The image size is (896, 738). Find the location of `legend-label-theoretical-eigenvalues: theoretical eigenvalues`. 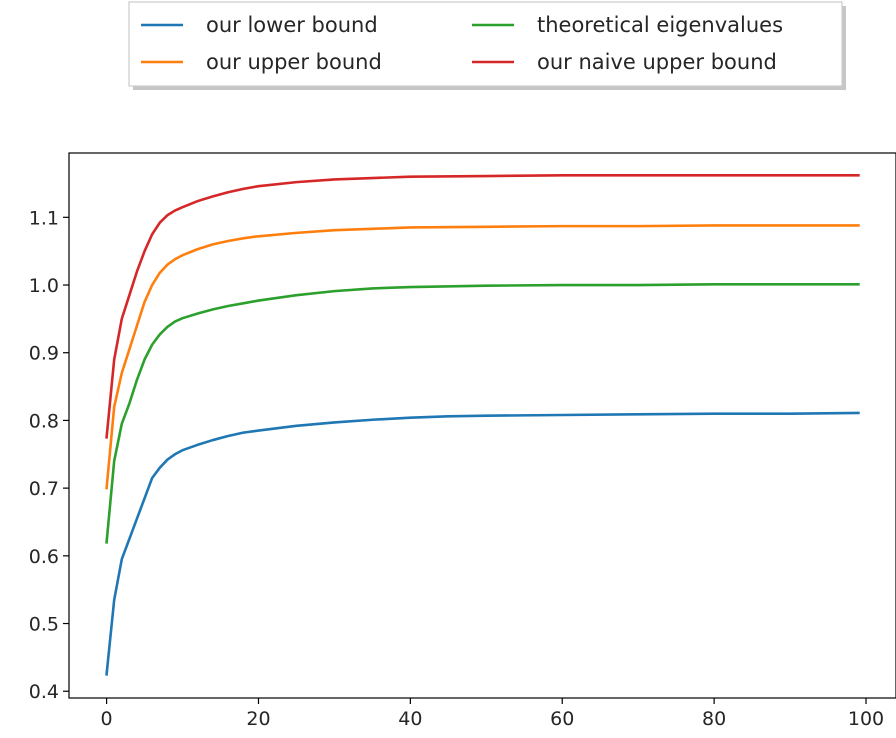

legend-label-theoretical-eigenvalues: theoretical eigenvalues is located at coordinates (660, 25).